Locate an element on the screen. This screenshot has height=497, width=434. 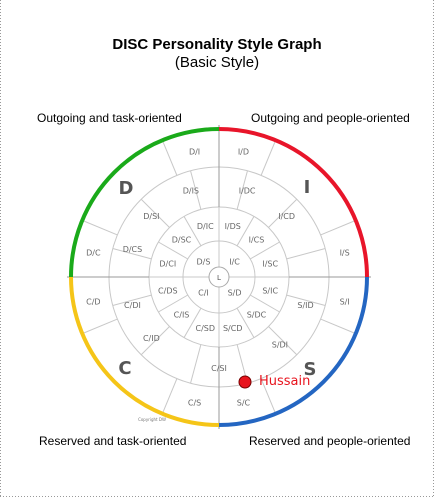
cell-label-ring2: D/CI is located at coordinates (167, 263).